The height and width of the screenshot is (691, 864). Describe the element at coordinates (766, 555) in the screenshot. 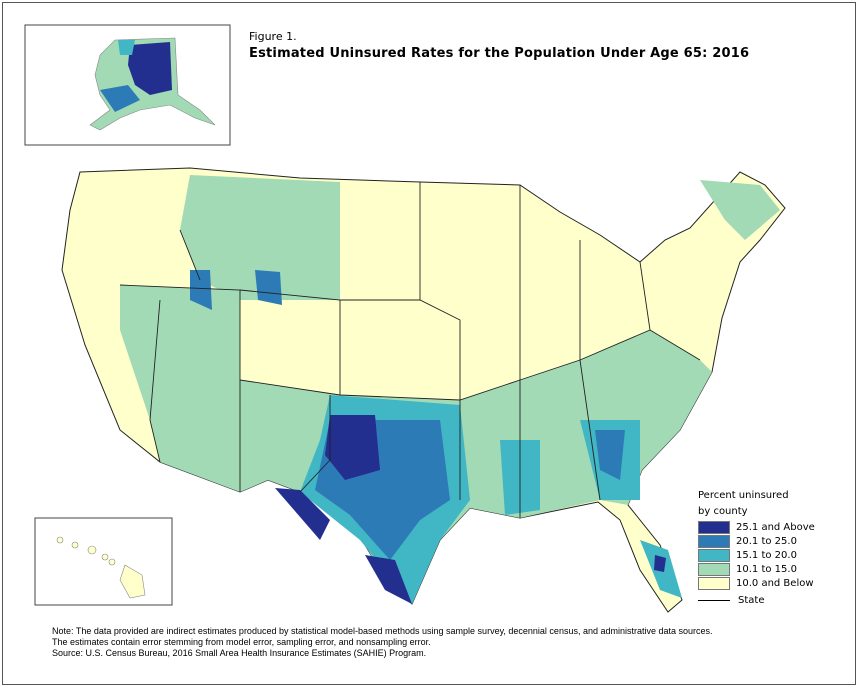

I see `legend-label: 15.1 to 20.0` at that location.